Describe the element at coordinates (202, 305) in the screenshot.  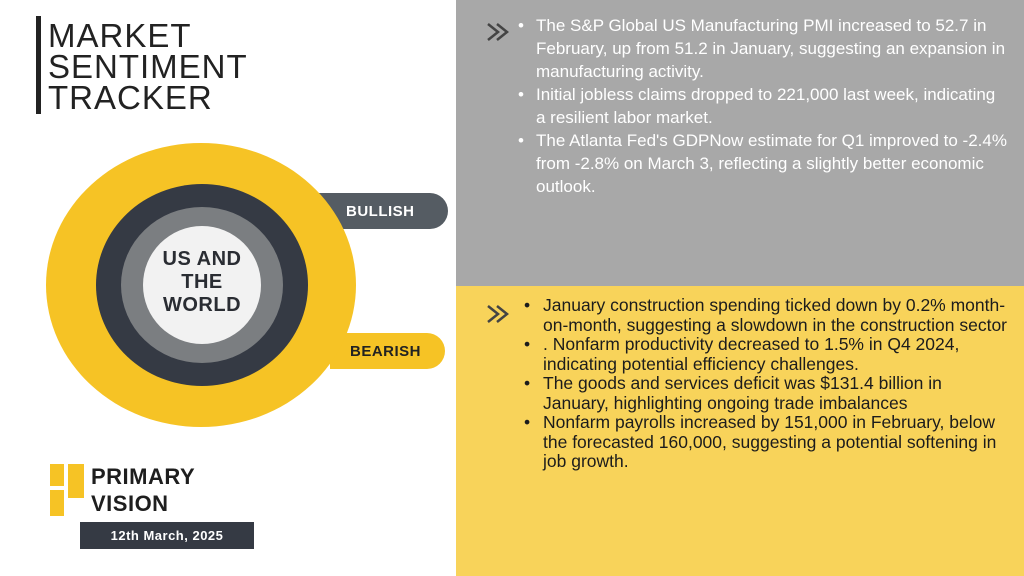
I see `center-label-line: WORLD` at that location.